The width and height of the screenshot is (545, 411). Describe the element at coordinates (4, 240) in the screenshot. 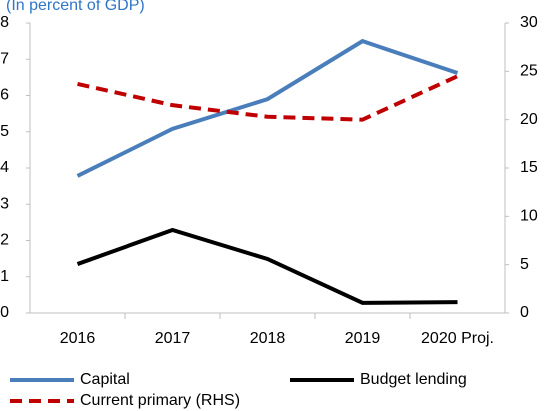

I see `y-tick-label: 2` at that location.